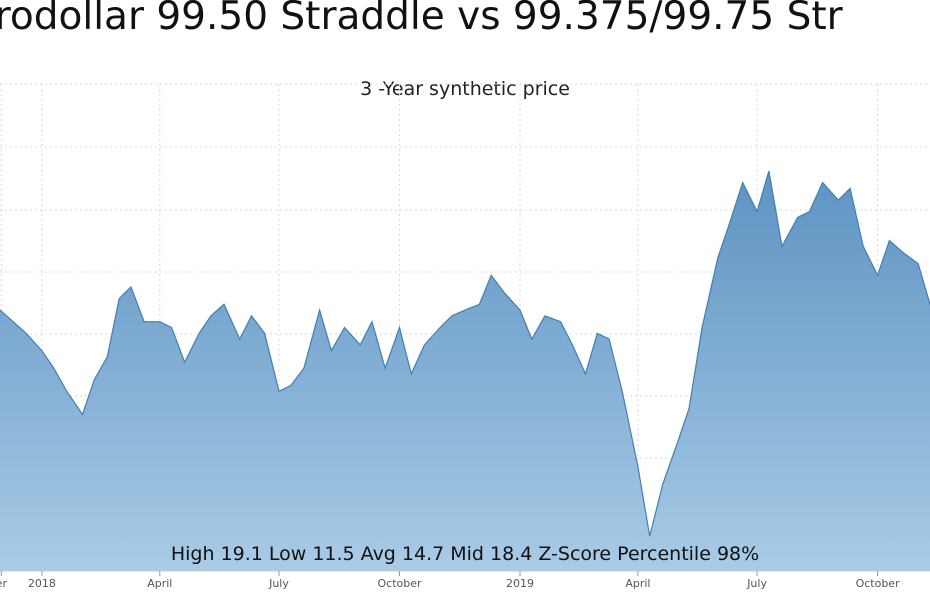  Describe the element at coordinates (465, 89) in the screenshot. I see `chart-subtitle: 3 -Year synthetic price` at that location.